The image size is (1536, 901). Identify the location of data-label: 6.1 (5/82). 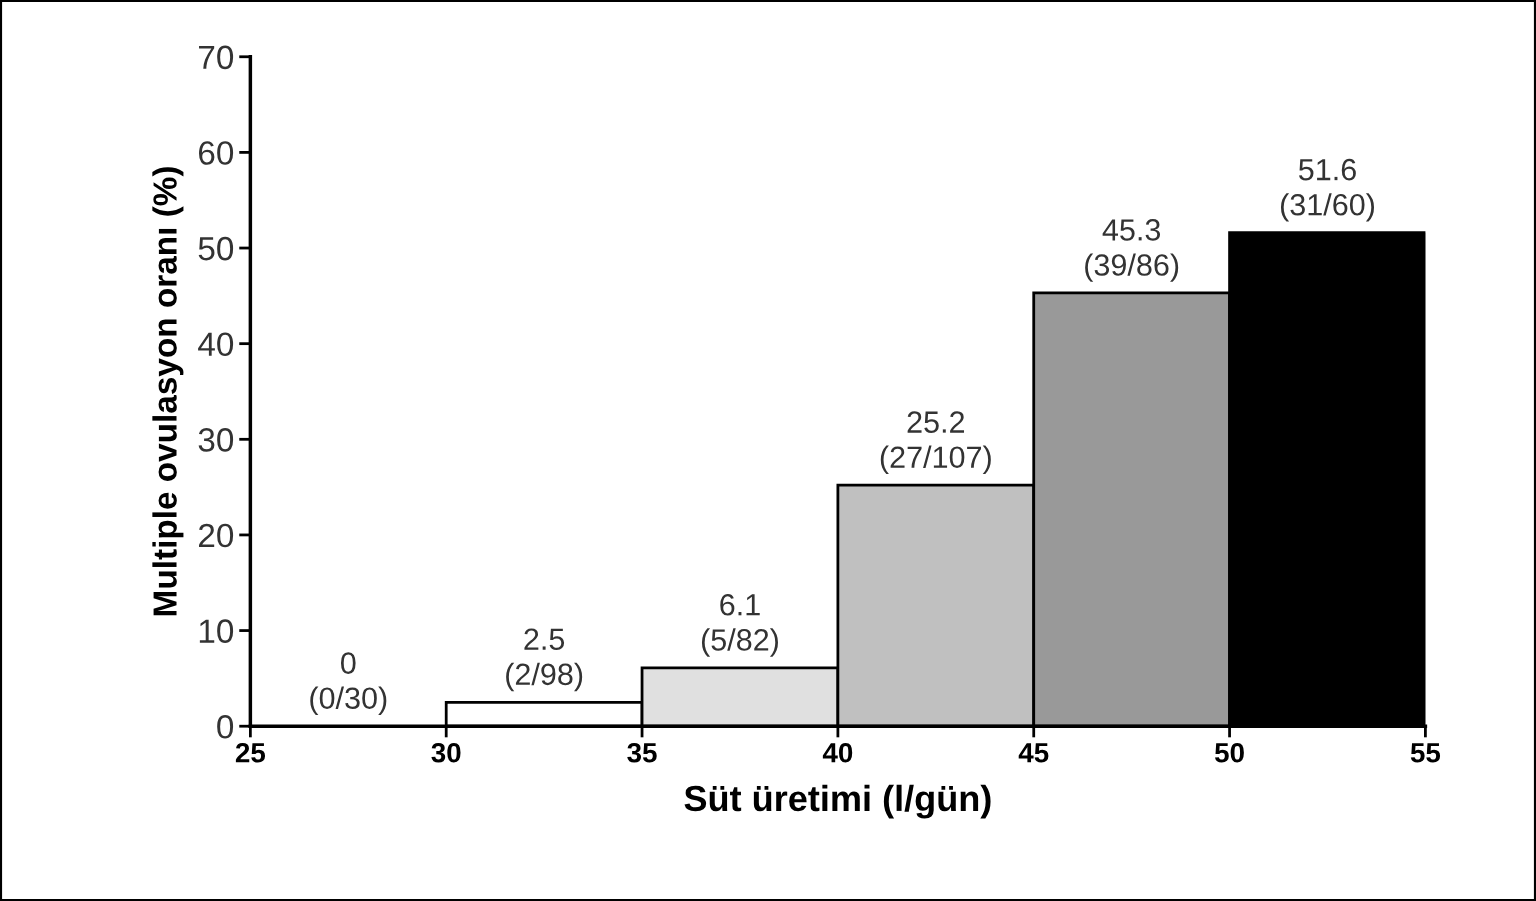
(739, 625).